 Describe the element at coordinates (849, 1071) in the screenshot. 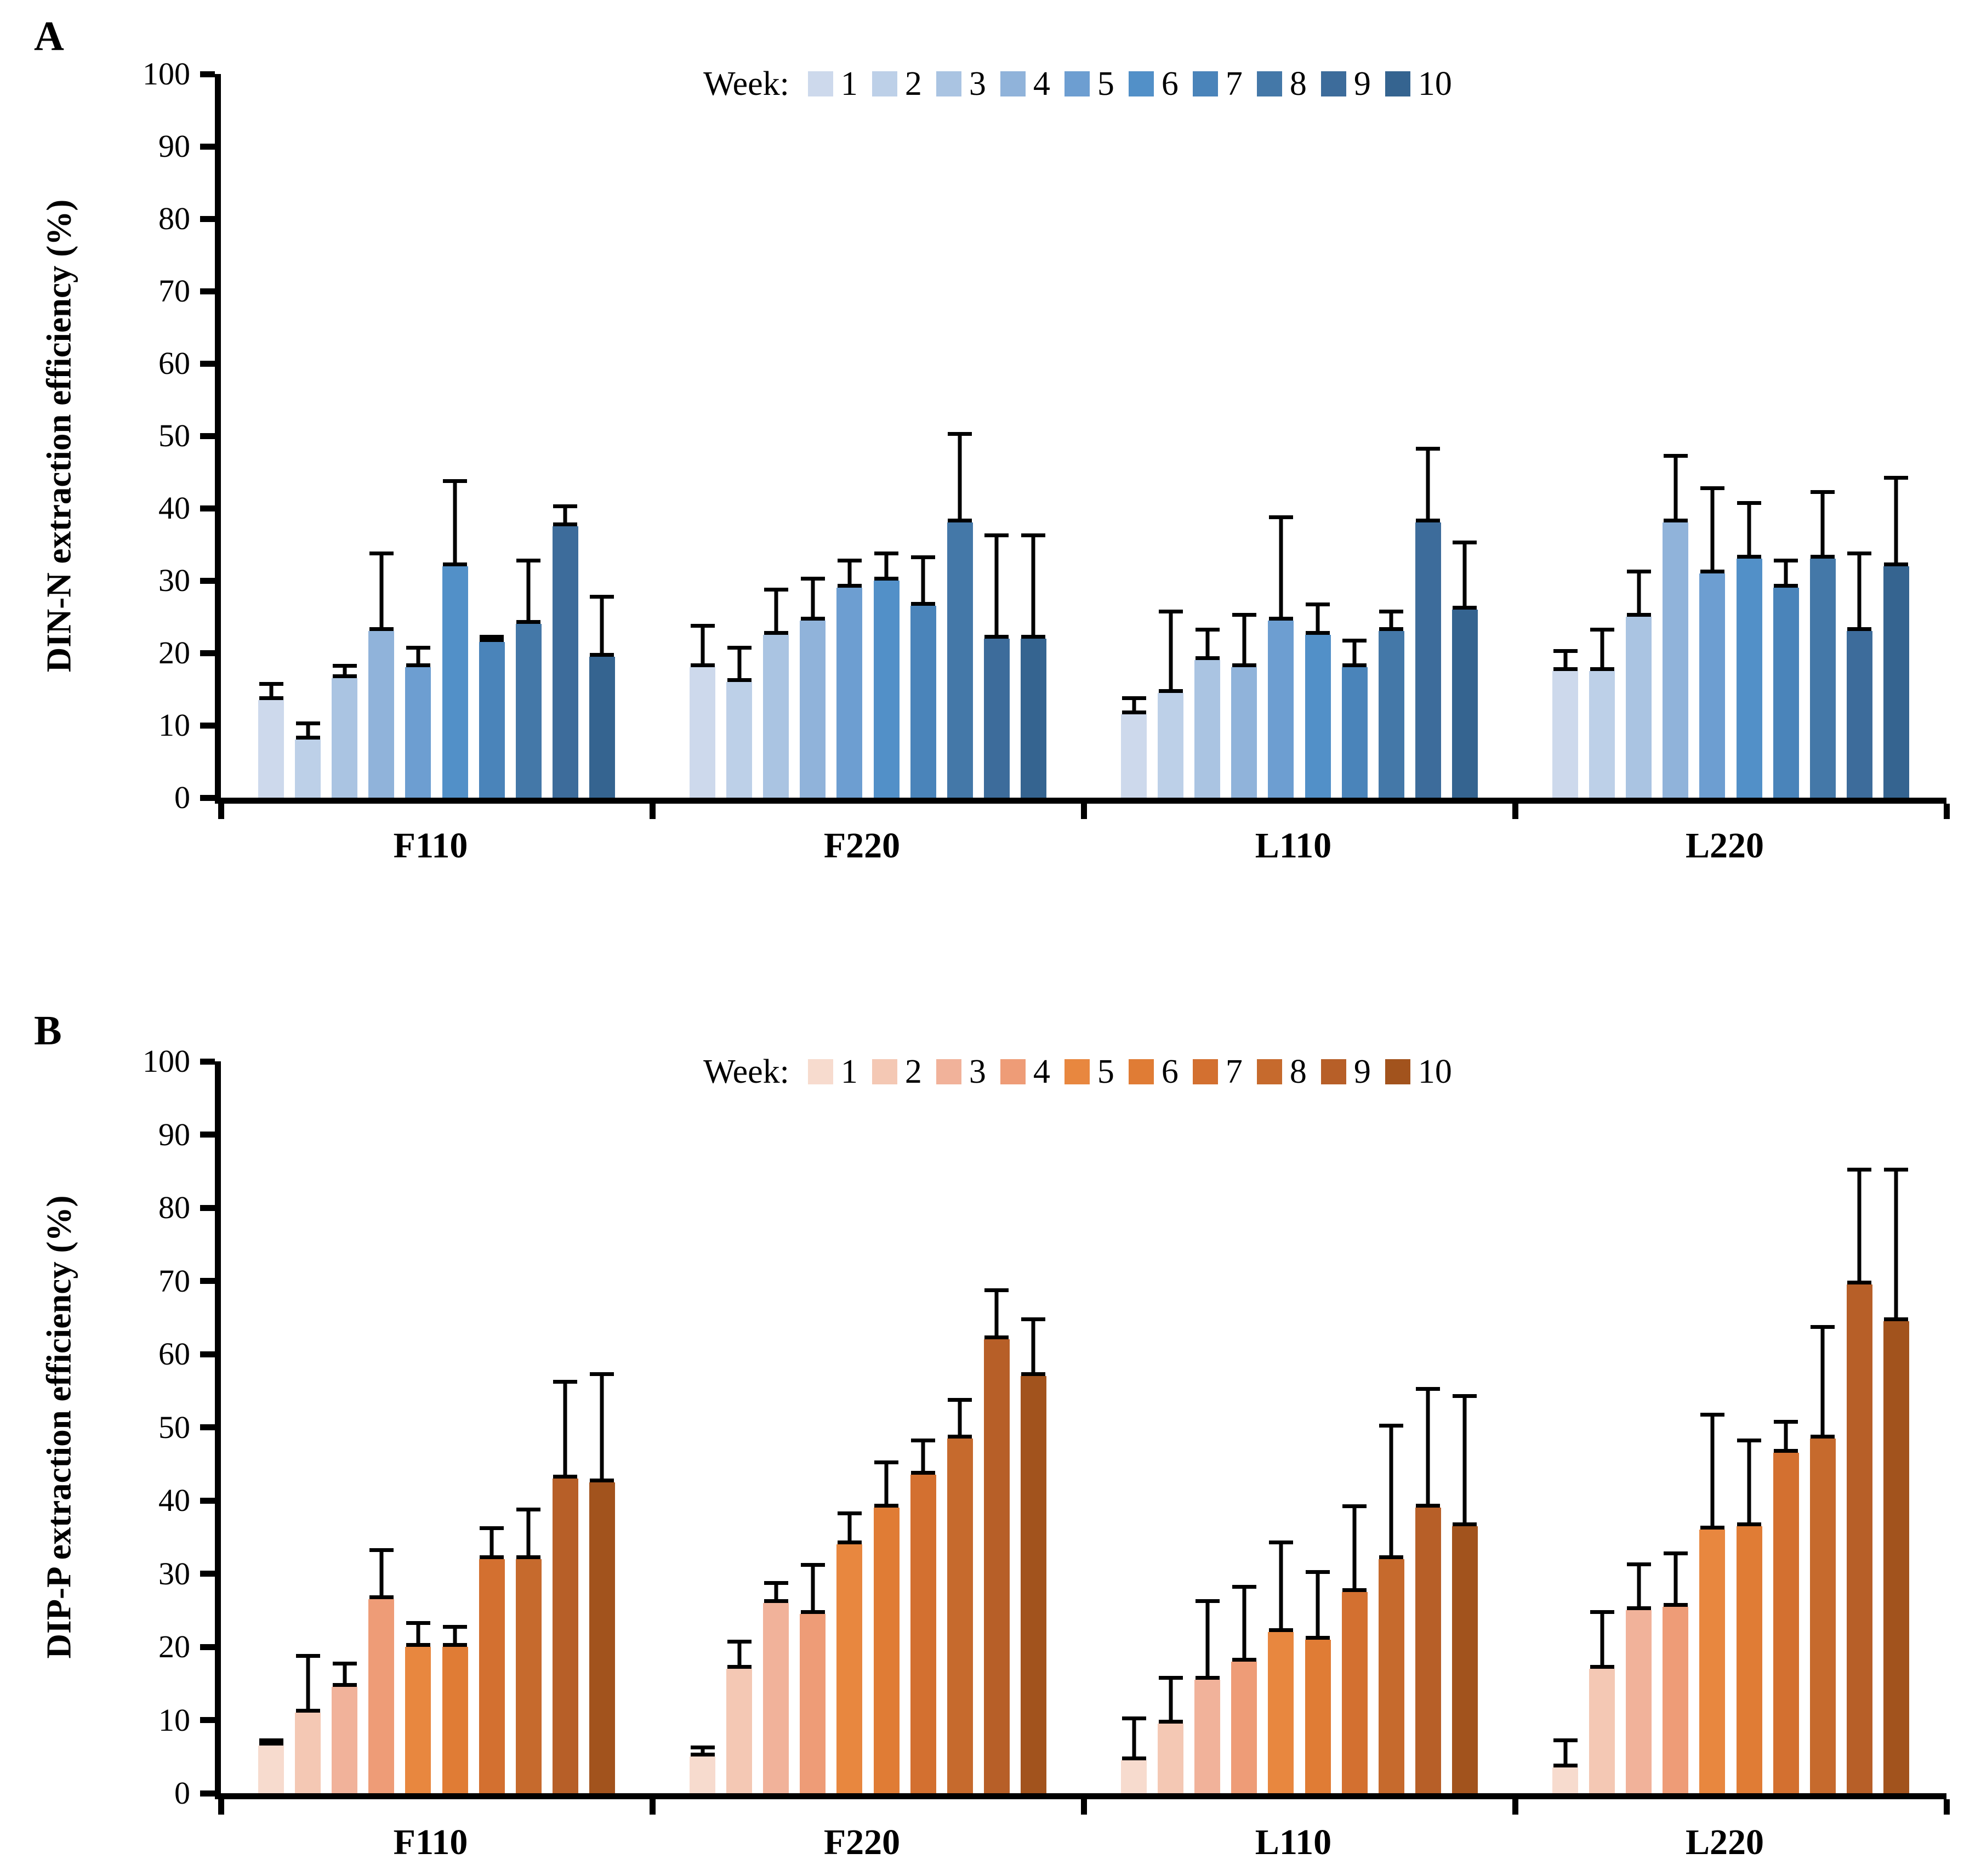

I see `legend-week-number: 1` at that location.